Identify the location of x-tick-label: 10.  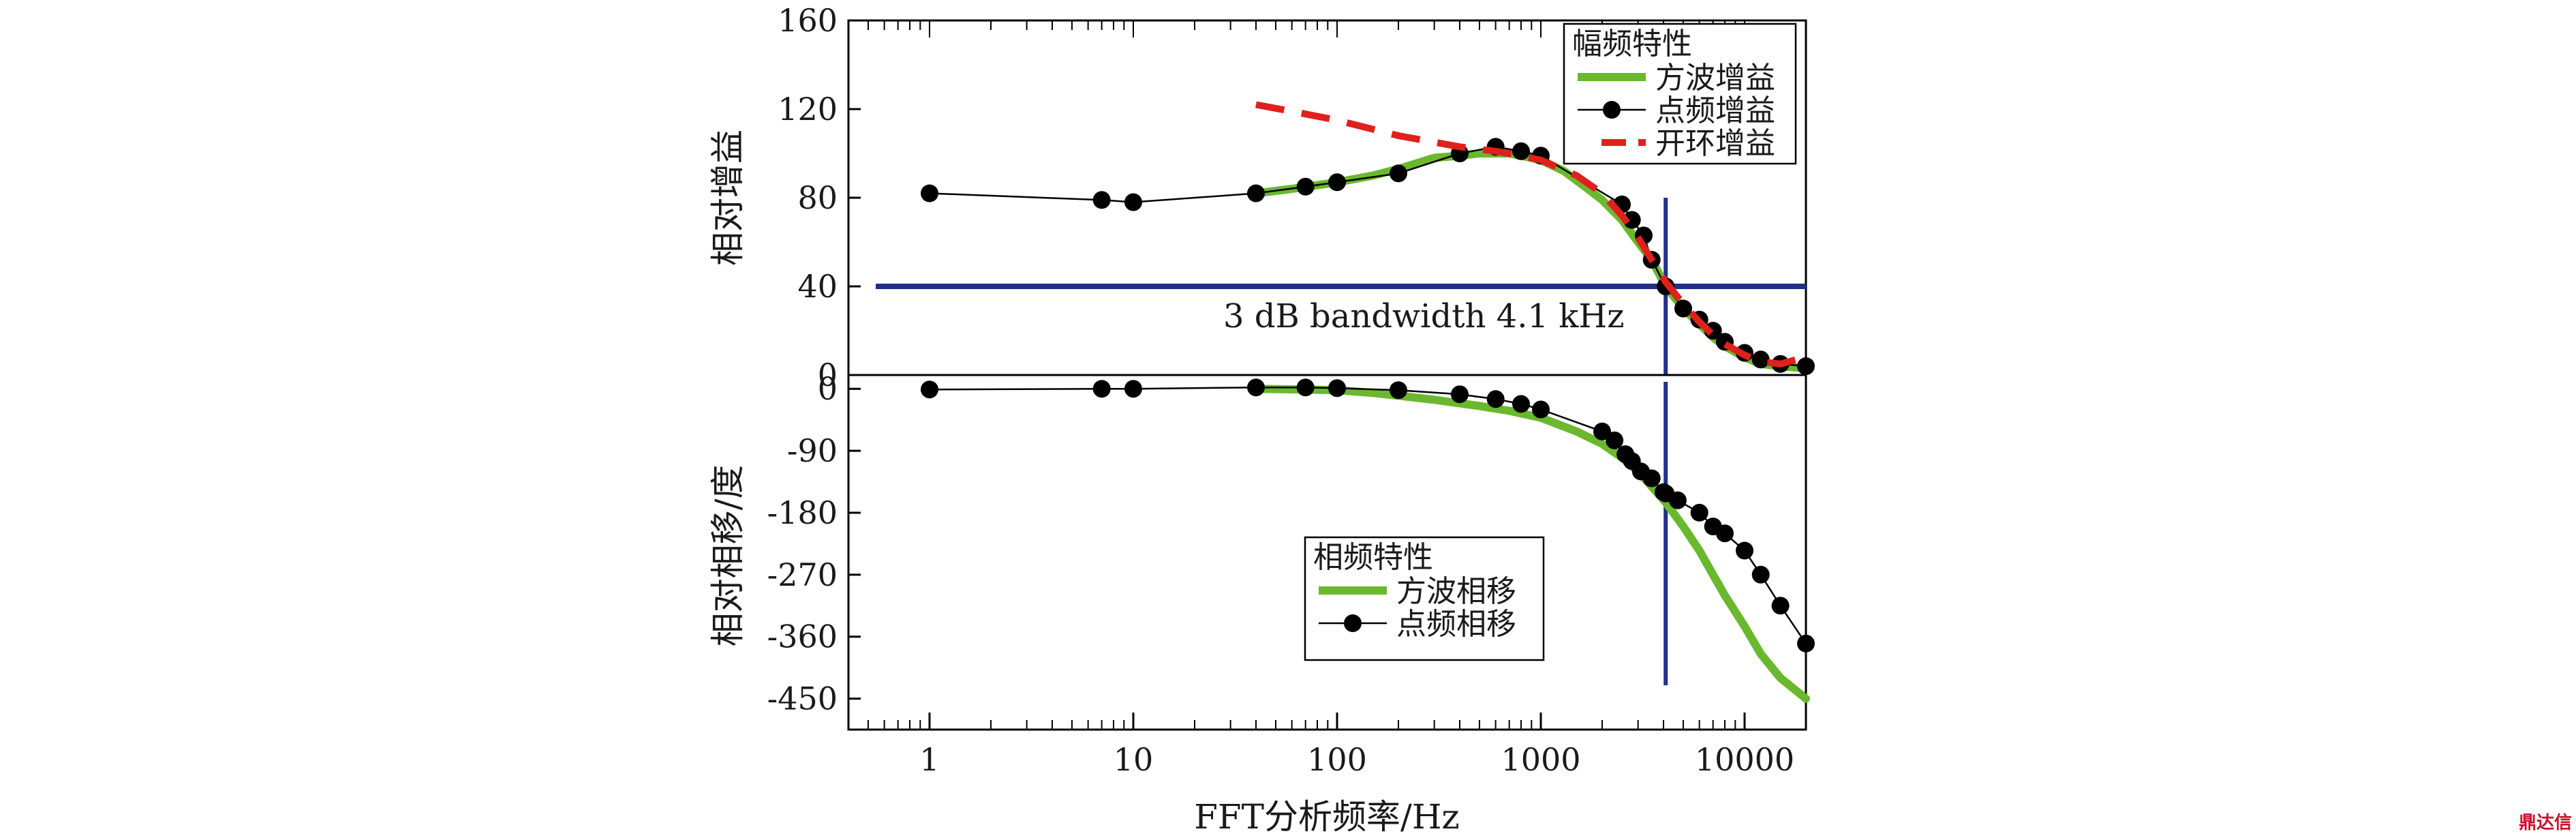
(1134, 760).